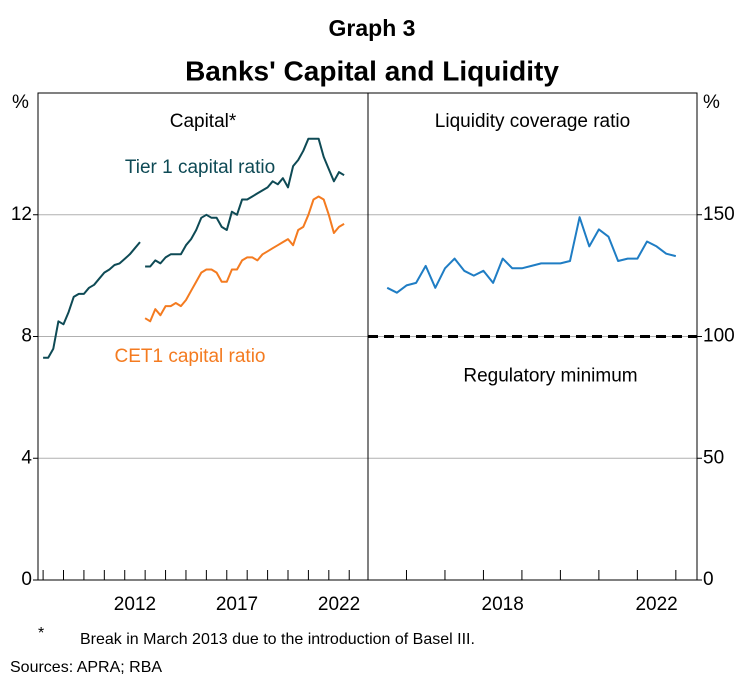 The height and width of the screenshot is (679, 745). What do you see at coordinates (719, 336) in the screenshot?
I see `y-tick-label: 100` at bounding box center [719, 336].